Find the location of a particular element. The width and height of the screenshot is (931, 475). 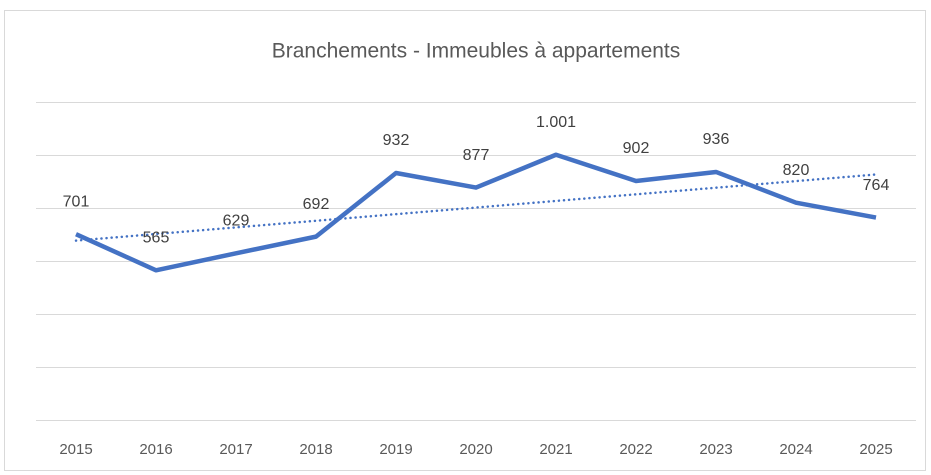

x-tick-label: 2023 is located at coordinates (715, 449).